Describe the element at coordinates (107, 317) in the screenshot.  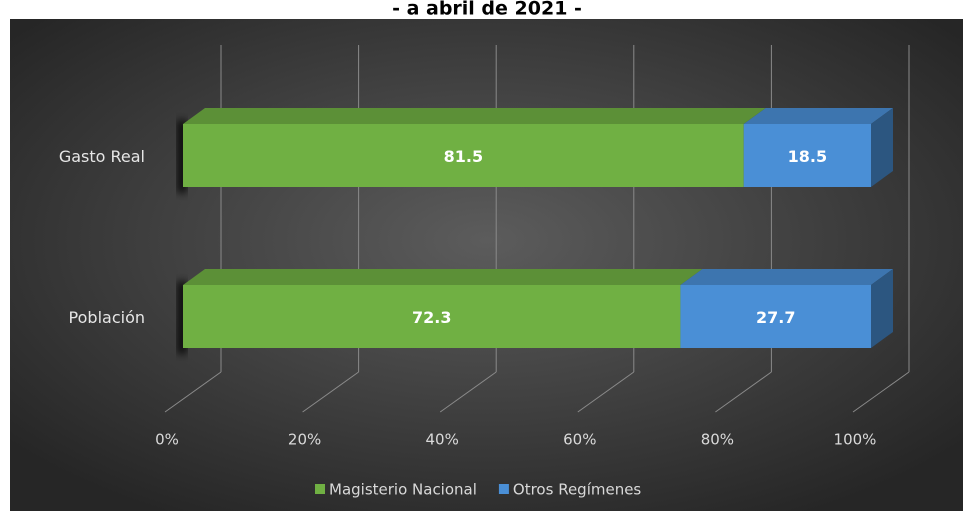
I see `y-tick-label: Población` at that location.